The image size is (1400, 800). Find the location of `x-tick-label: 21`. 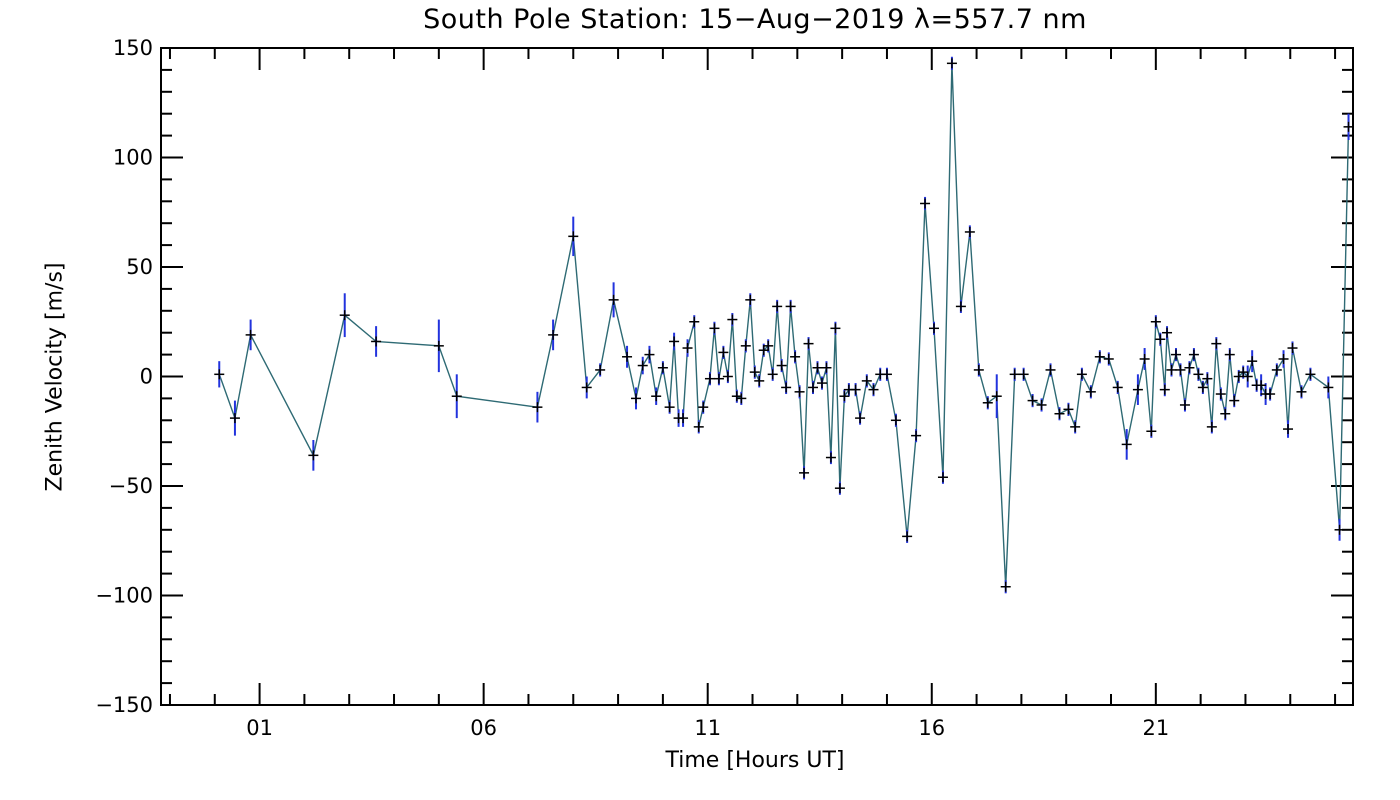

x-tick-label: 21 is located at coordinates (1155, 728).